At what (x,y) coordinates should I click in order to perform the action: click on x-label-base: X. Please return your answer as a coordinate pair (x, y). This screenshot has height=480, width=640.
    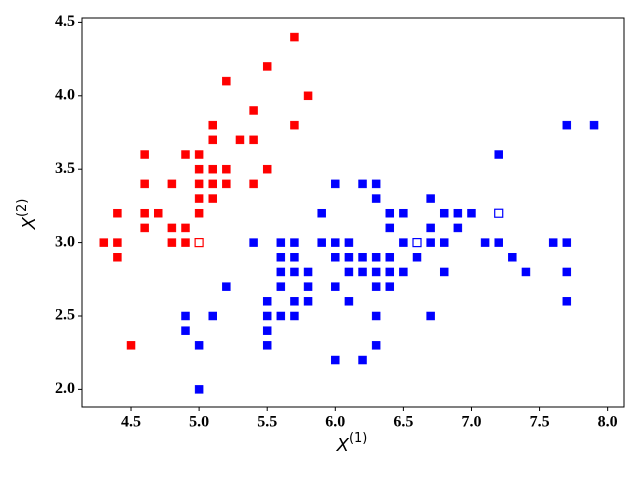
    Looking at the image, I should click on (343, 445).